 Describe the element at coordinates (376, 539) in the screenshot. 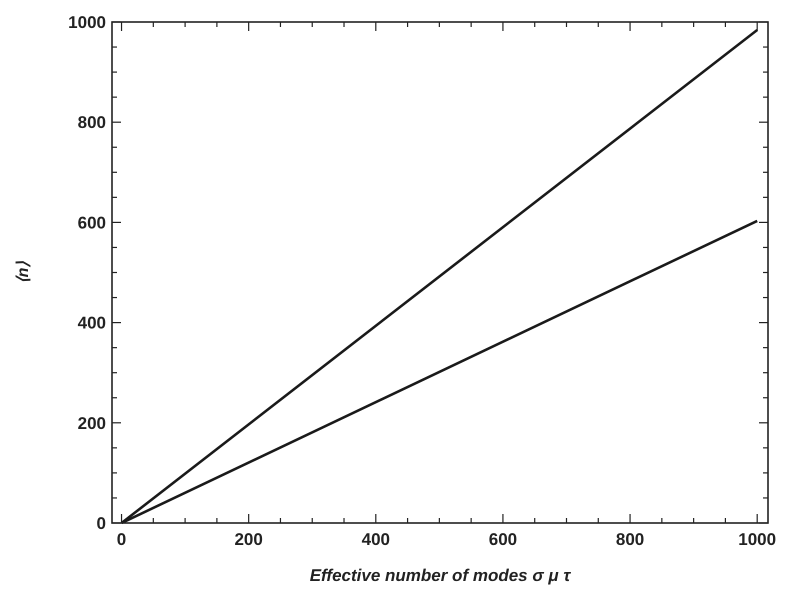

I see `x-tick-label: 400` at that location.